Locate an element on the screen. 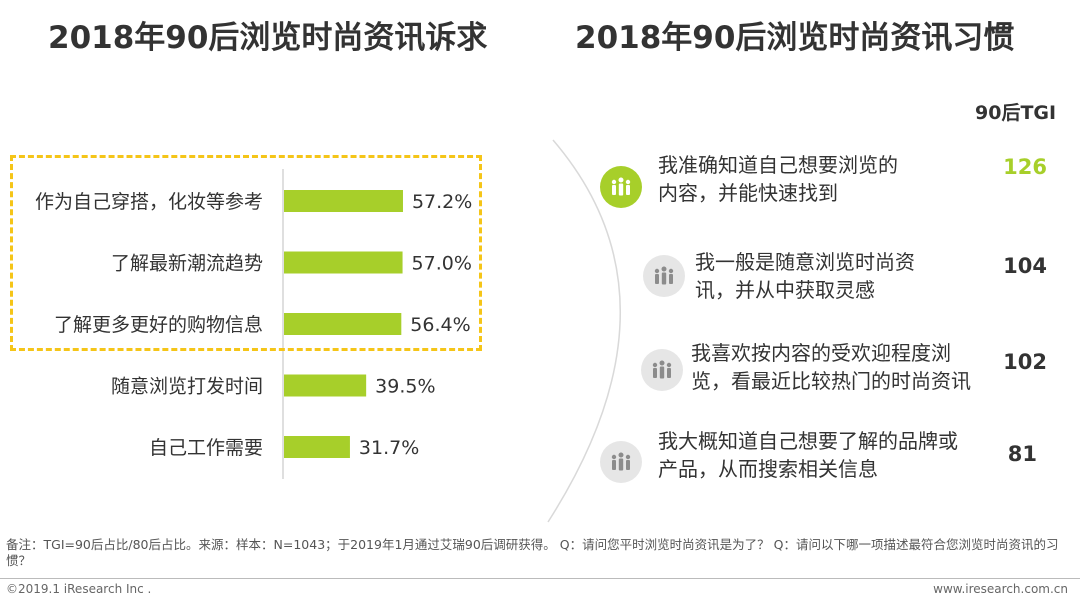 The height and width of the screenshot is (603, 1080). tgi-value-2: 104 is located at coordinates (1025, 266).